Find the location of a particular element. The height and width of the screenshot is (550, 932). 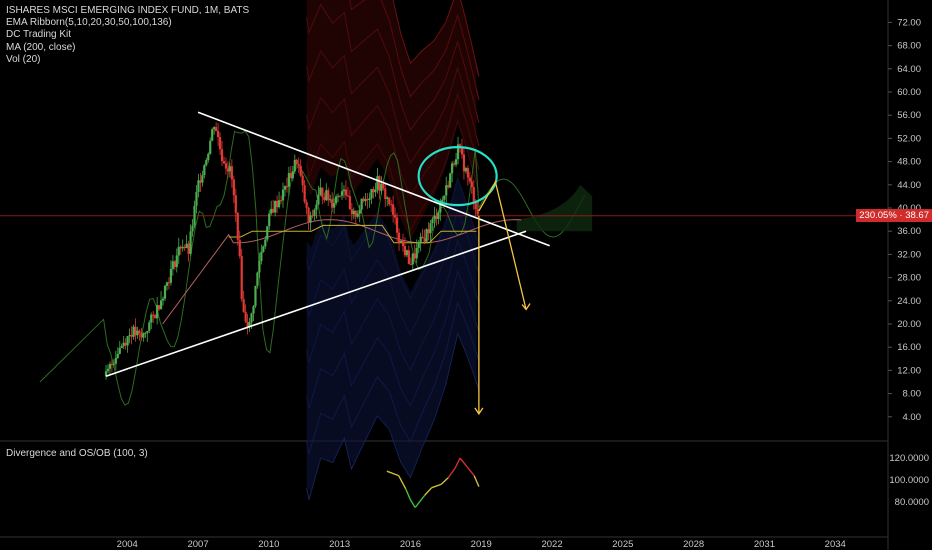

time-tick-label: 2031 is located at coordinates (764, 544).